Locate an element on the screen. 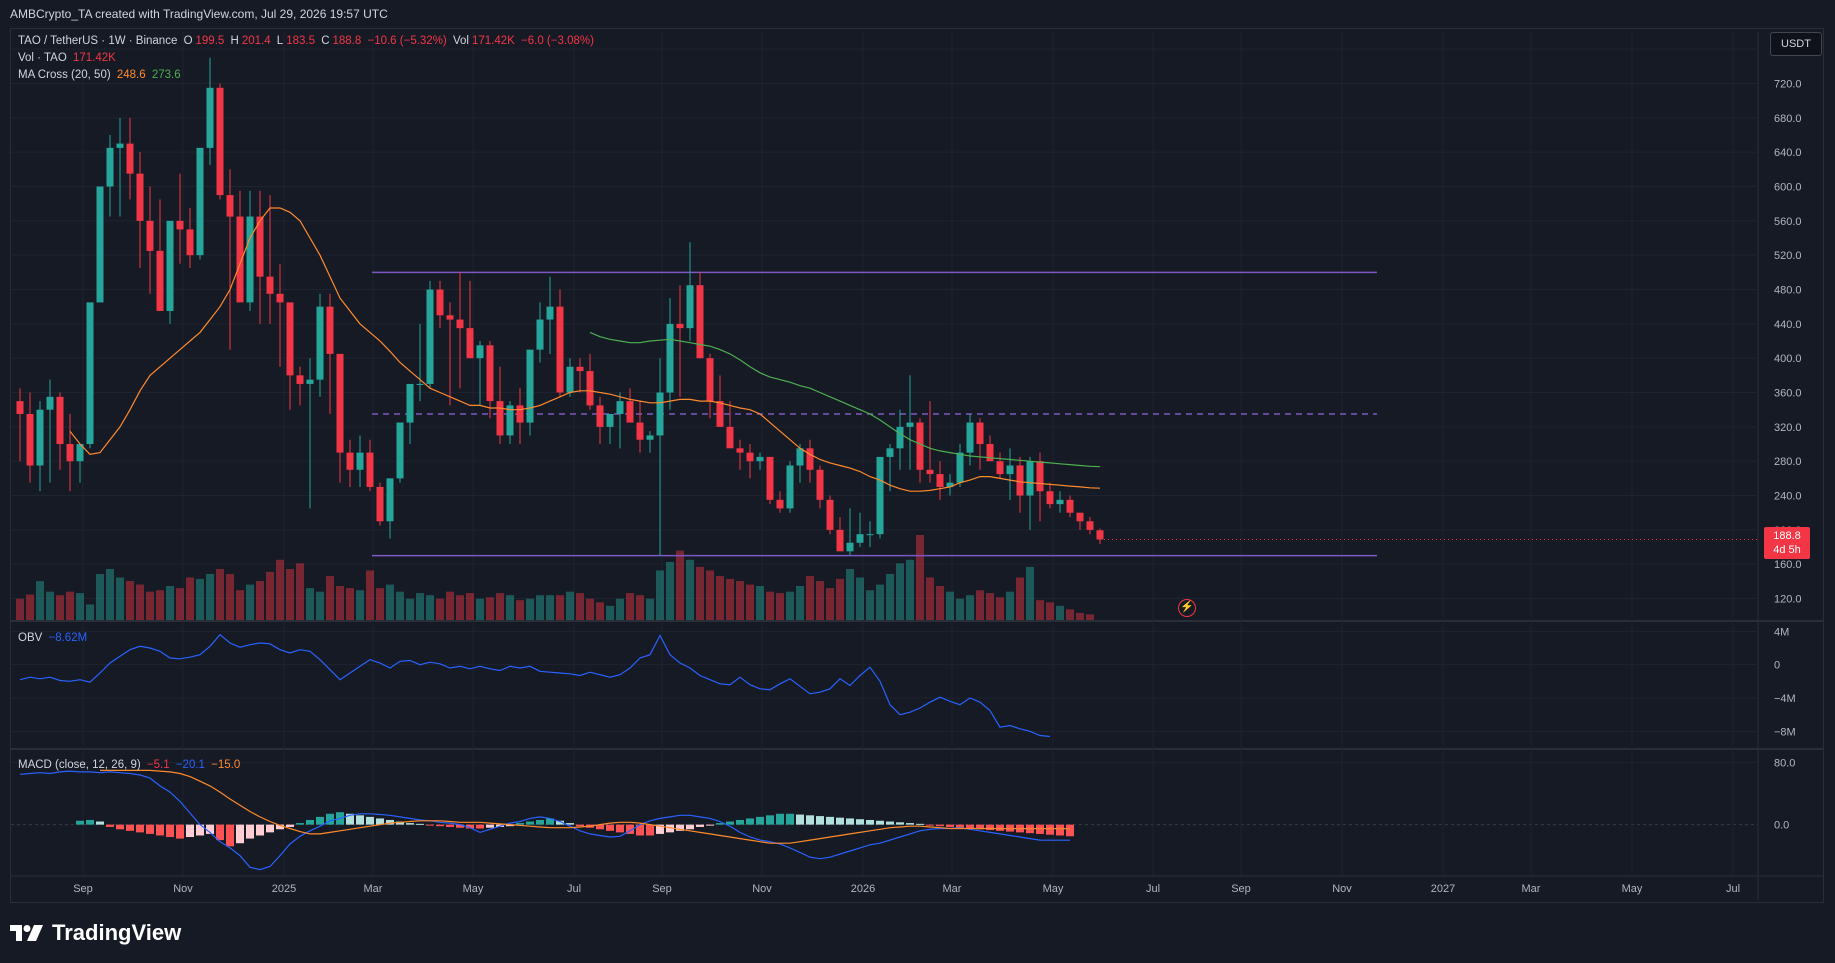 The height and width of the screenshot is (963, 1835). volume-indicator-label: Vol · TAO is located at coordinates (42, 58).